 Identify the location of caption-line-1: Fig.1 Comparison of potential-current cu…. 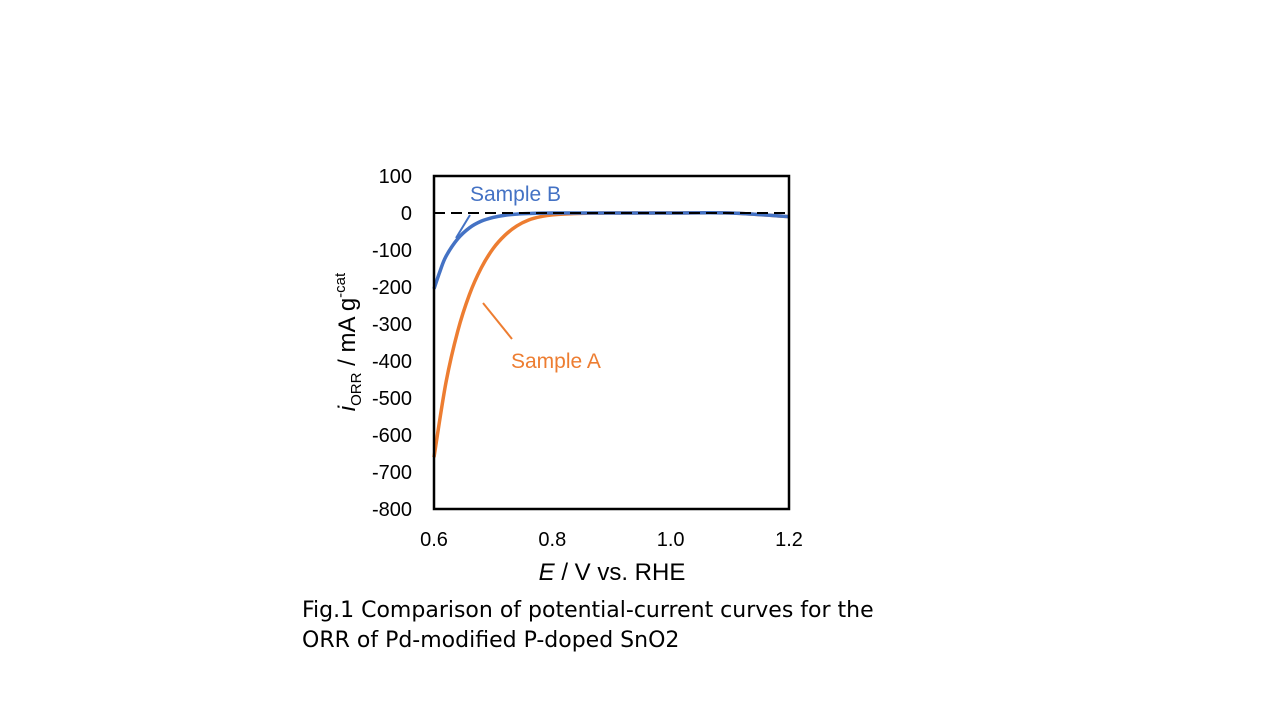
(588, 610).